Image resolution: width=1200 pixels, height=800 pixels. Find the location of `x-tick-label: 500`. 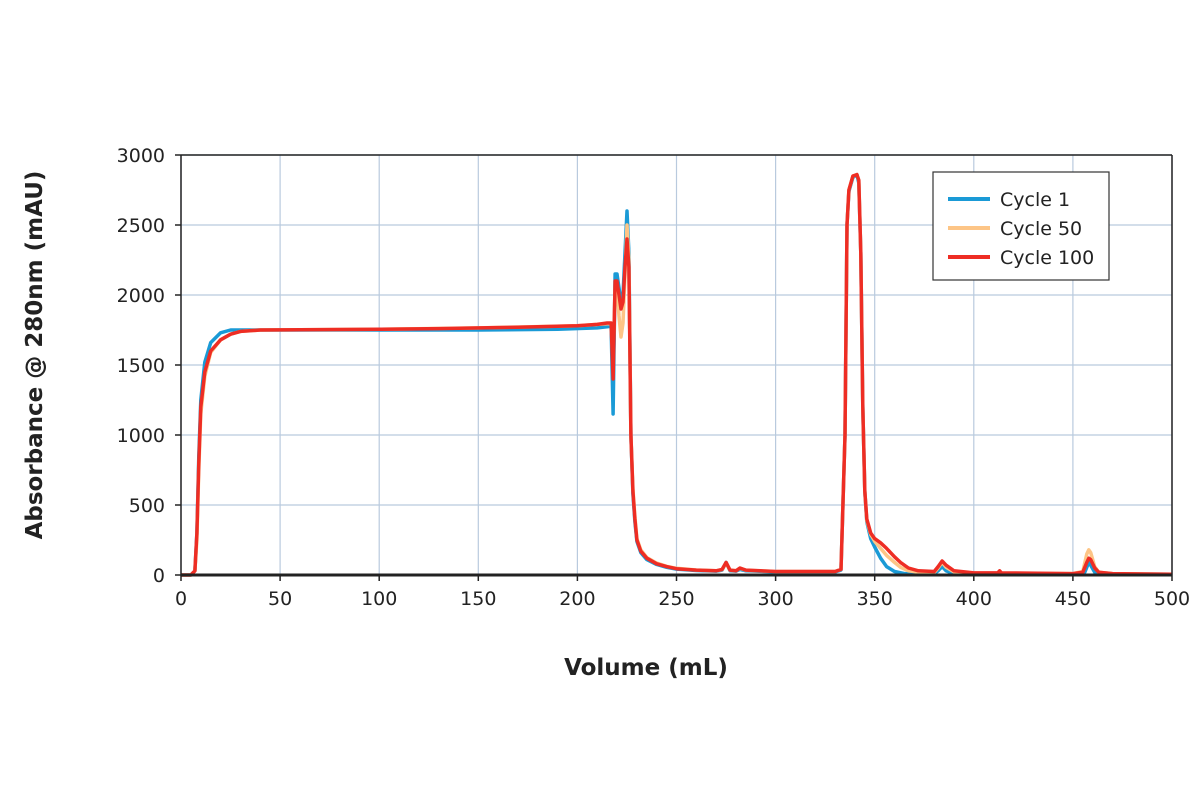

x-tick-label: 500 is located at coordinates (1172, 599).